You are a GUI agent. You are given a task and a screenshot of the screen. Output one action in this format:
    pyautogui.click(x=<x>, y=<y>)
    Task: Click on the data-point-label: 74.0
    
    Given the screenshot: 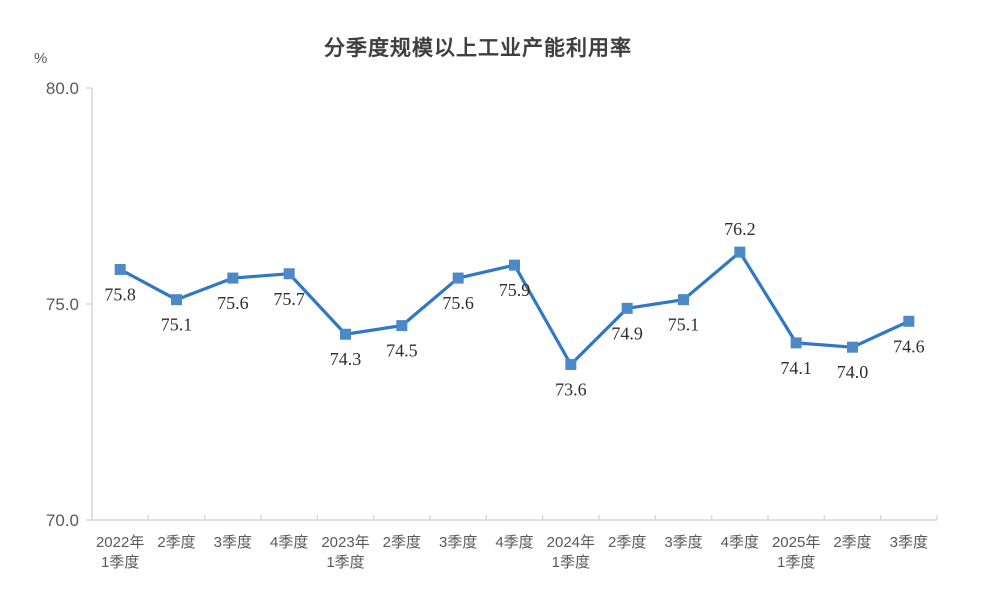 What is the action you would take?
    pyautogui.click(x=853, y=372)
    